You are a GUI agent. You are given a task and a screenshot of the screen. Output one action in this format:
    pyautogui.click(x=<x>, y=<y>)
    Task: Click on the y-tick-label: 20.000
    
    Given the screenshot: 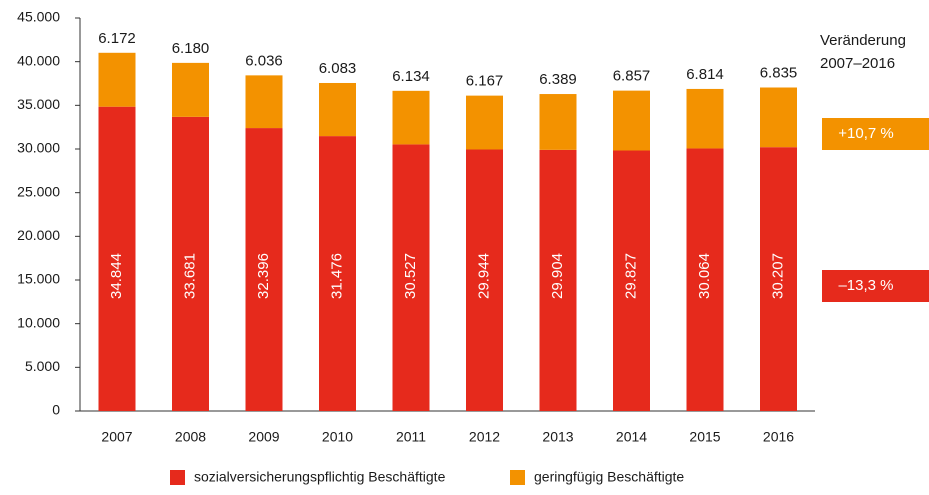 What is the action you would take?
    pyautogui.click(x=38, y=235)
    